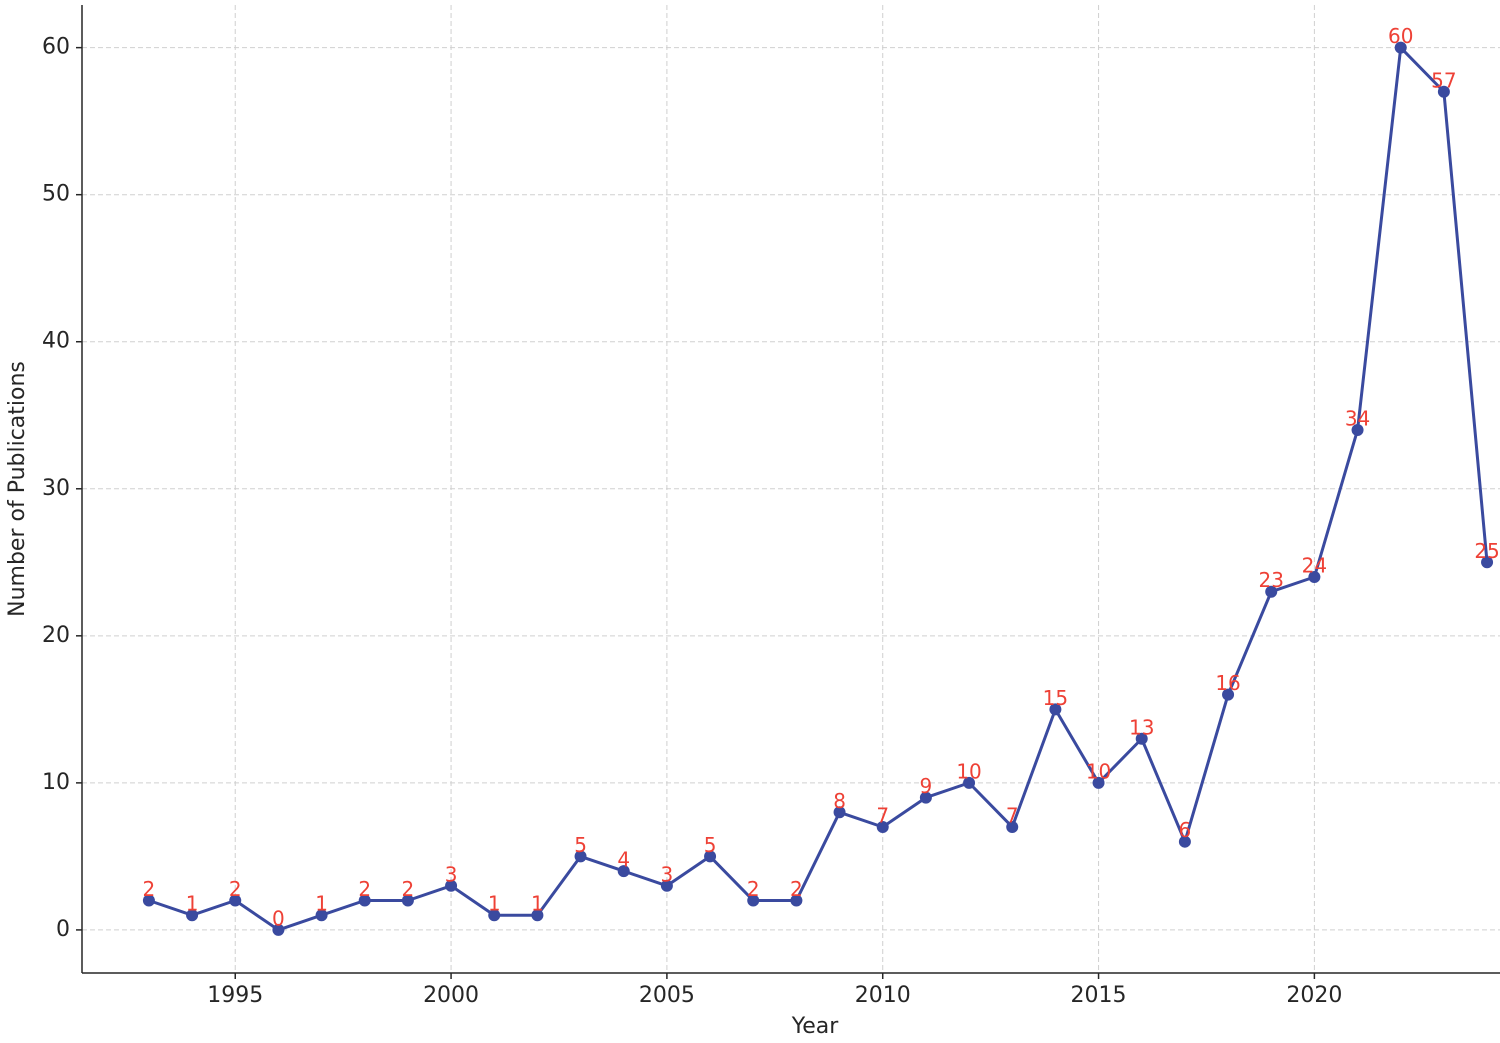  Describe the element at coordinates (56, 194) in the screenshot. I see `y-tick-label: 50` at that location.